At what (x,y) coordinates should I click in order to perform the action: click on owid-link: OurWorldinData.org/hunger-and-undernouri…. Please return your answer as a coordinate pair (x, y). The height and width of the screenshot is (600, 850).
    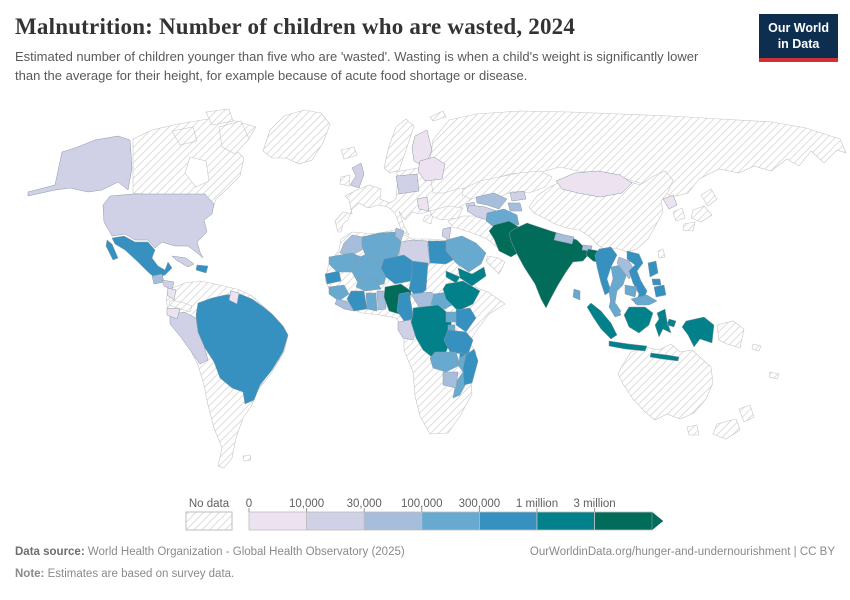
    Looking at the image, I should click on (682, 552).